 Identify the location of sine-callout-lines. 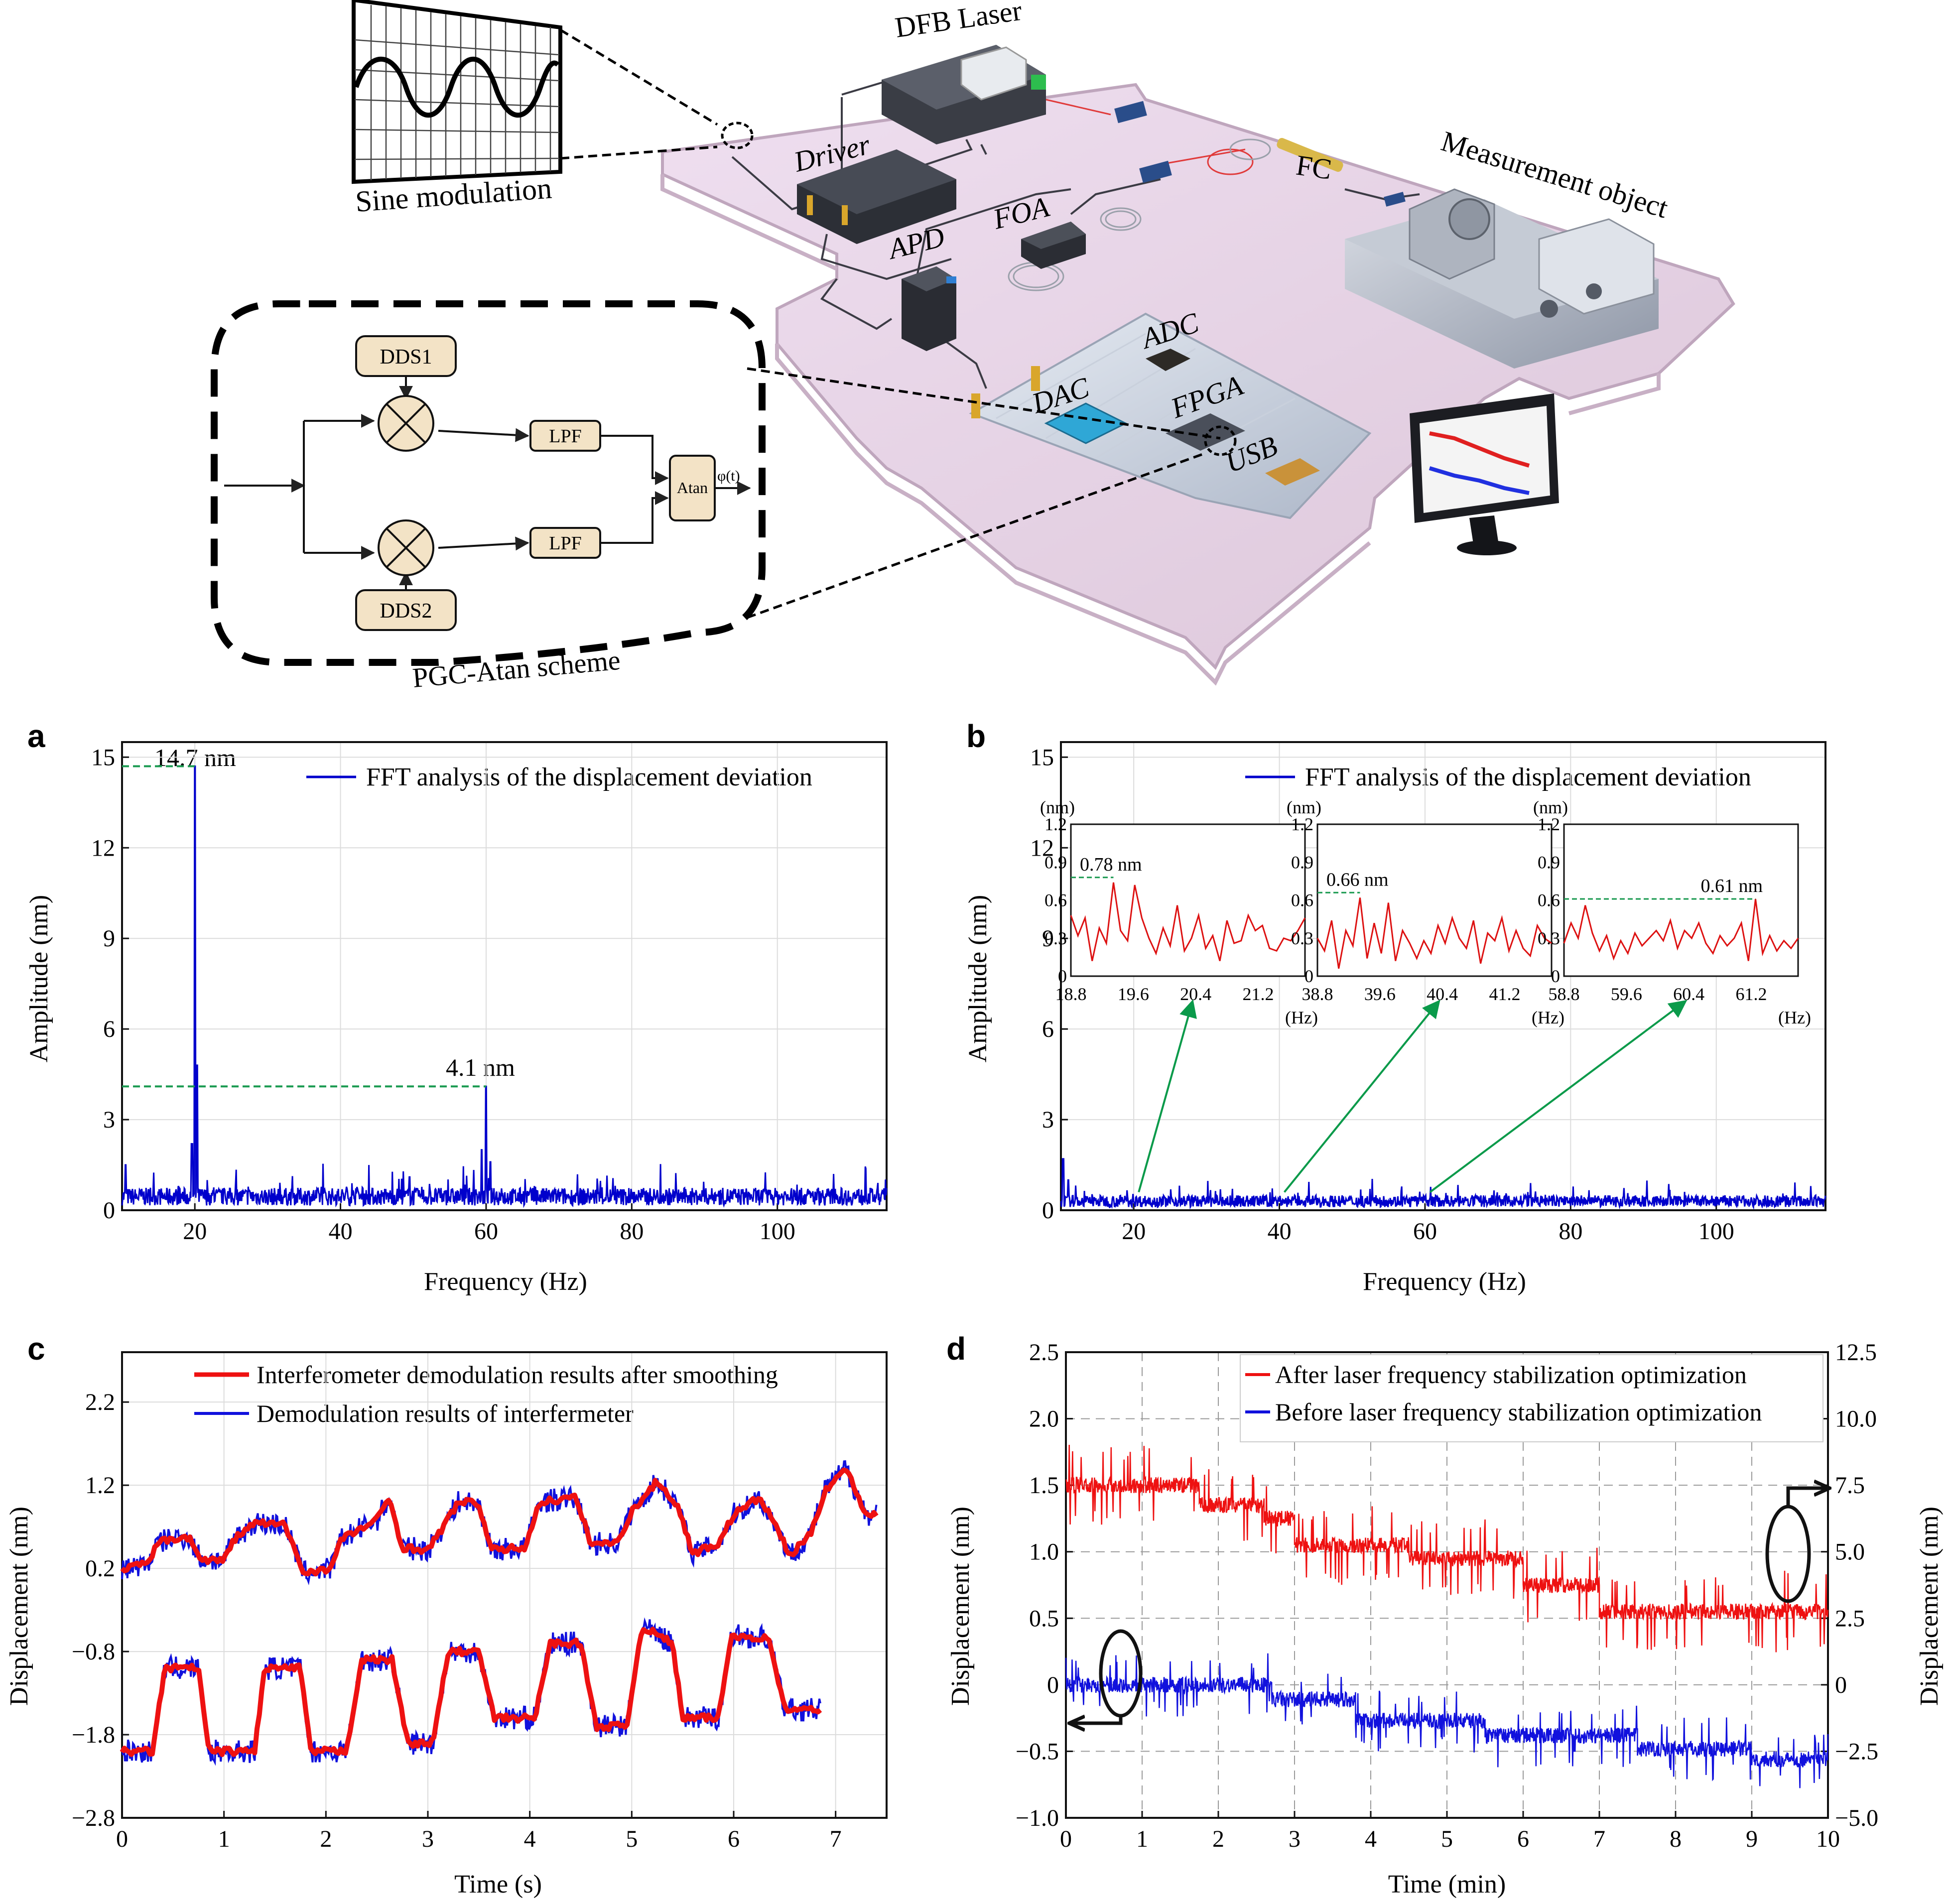
(656, 94).